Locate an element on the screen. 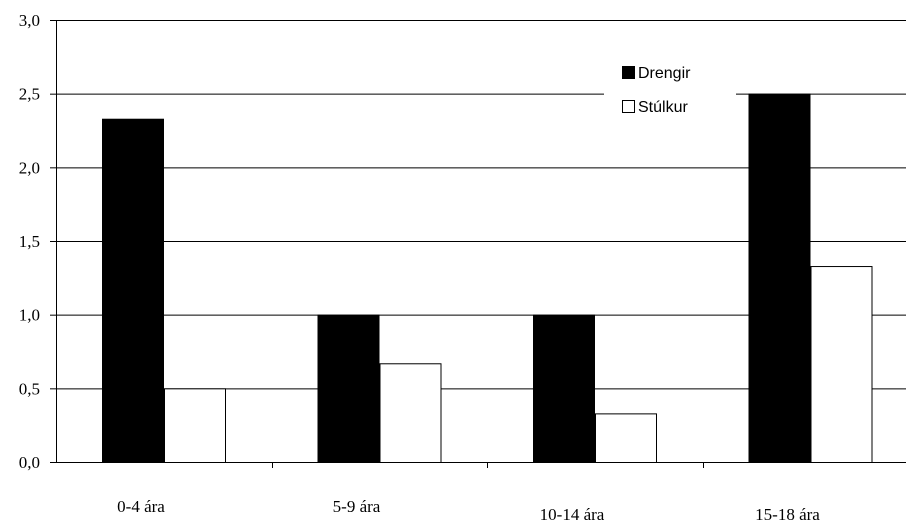  x-tick-label: 10-14 ára is located at coordinates (572, 514).